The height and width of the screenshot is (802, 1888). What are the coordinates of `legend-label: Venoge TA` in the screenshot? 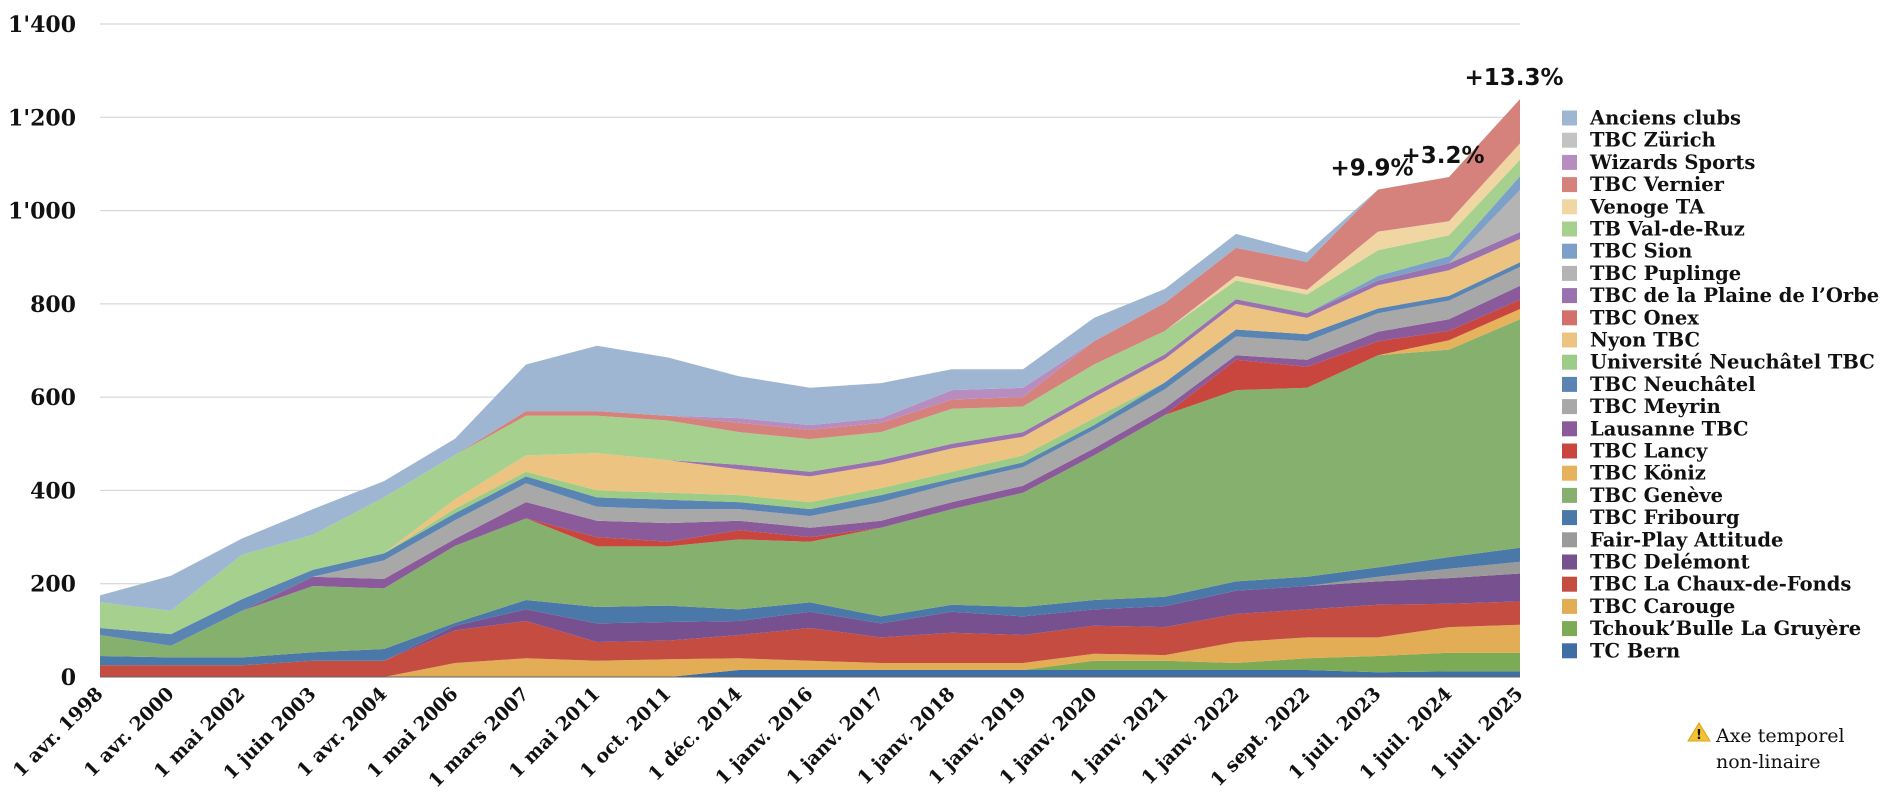 It's located at (1647, 206).